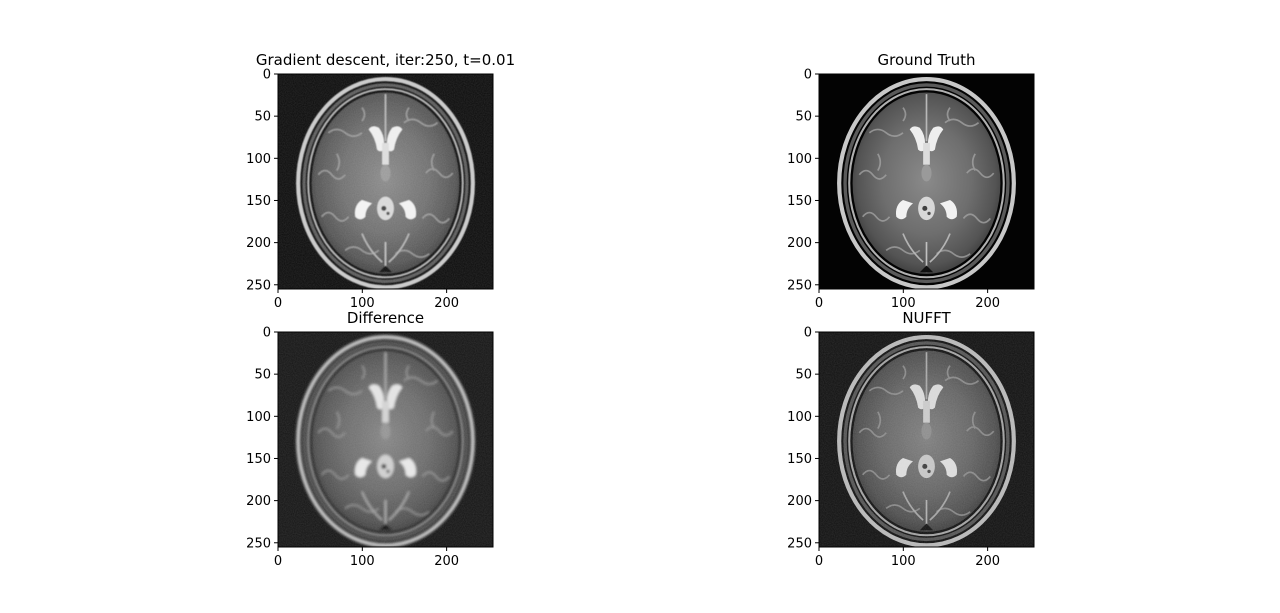 Image resolution: width=1280 pixels, height=613 pixels. I want to click on subplot-title: NUFFT, so click(926, 318).